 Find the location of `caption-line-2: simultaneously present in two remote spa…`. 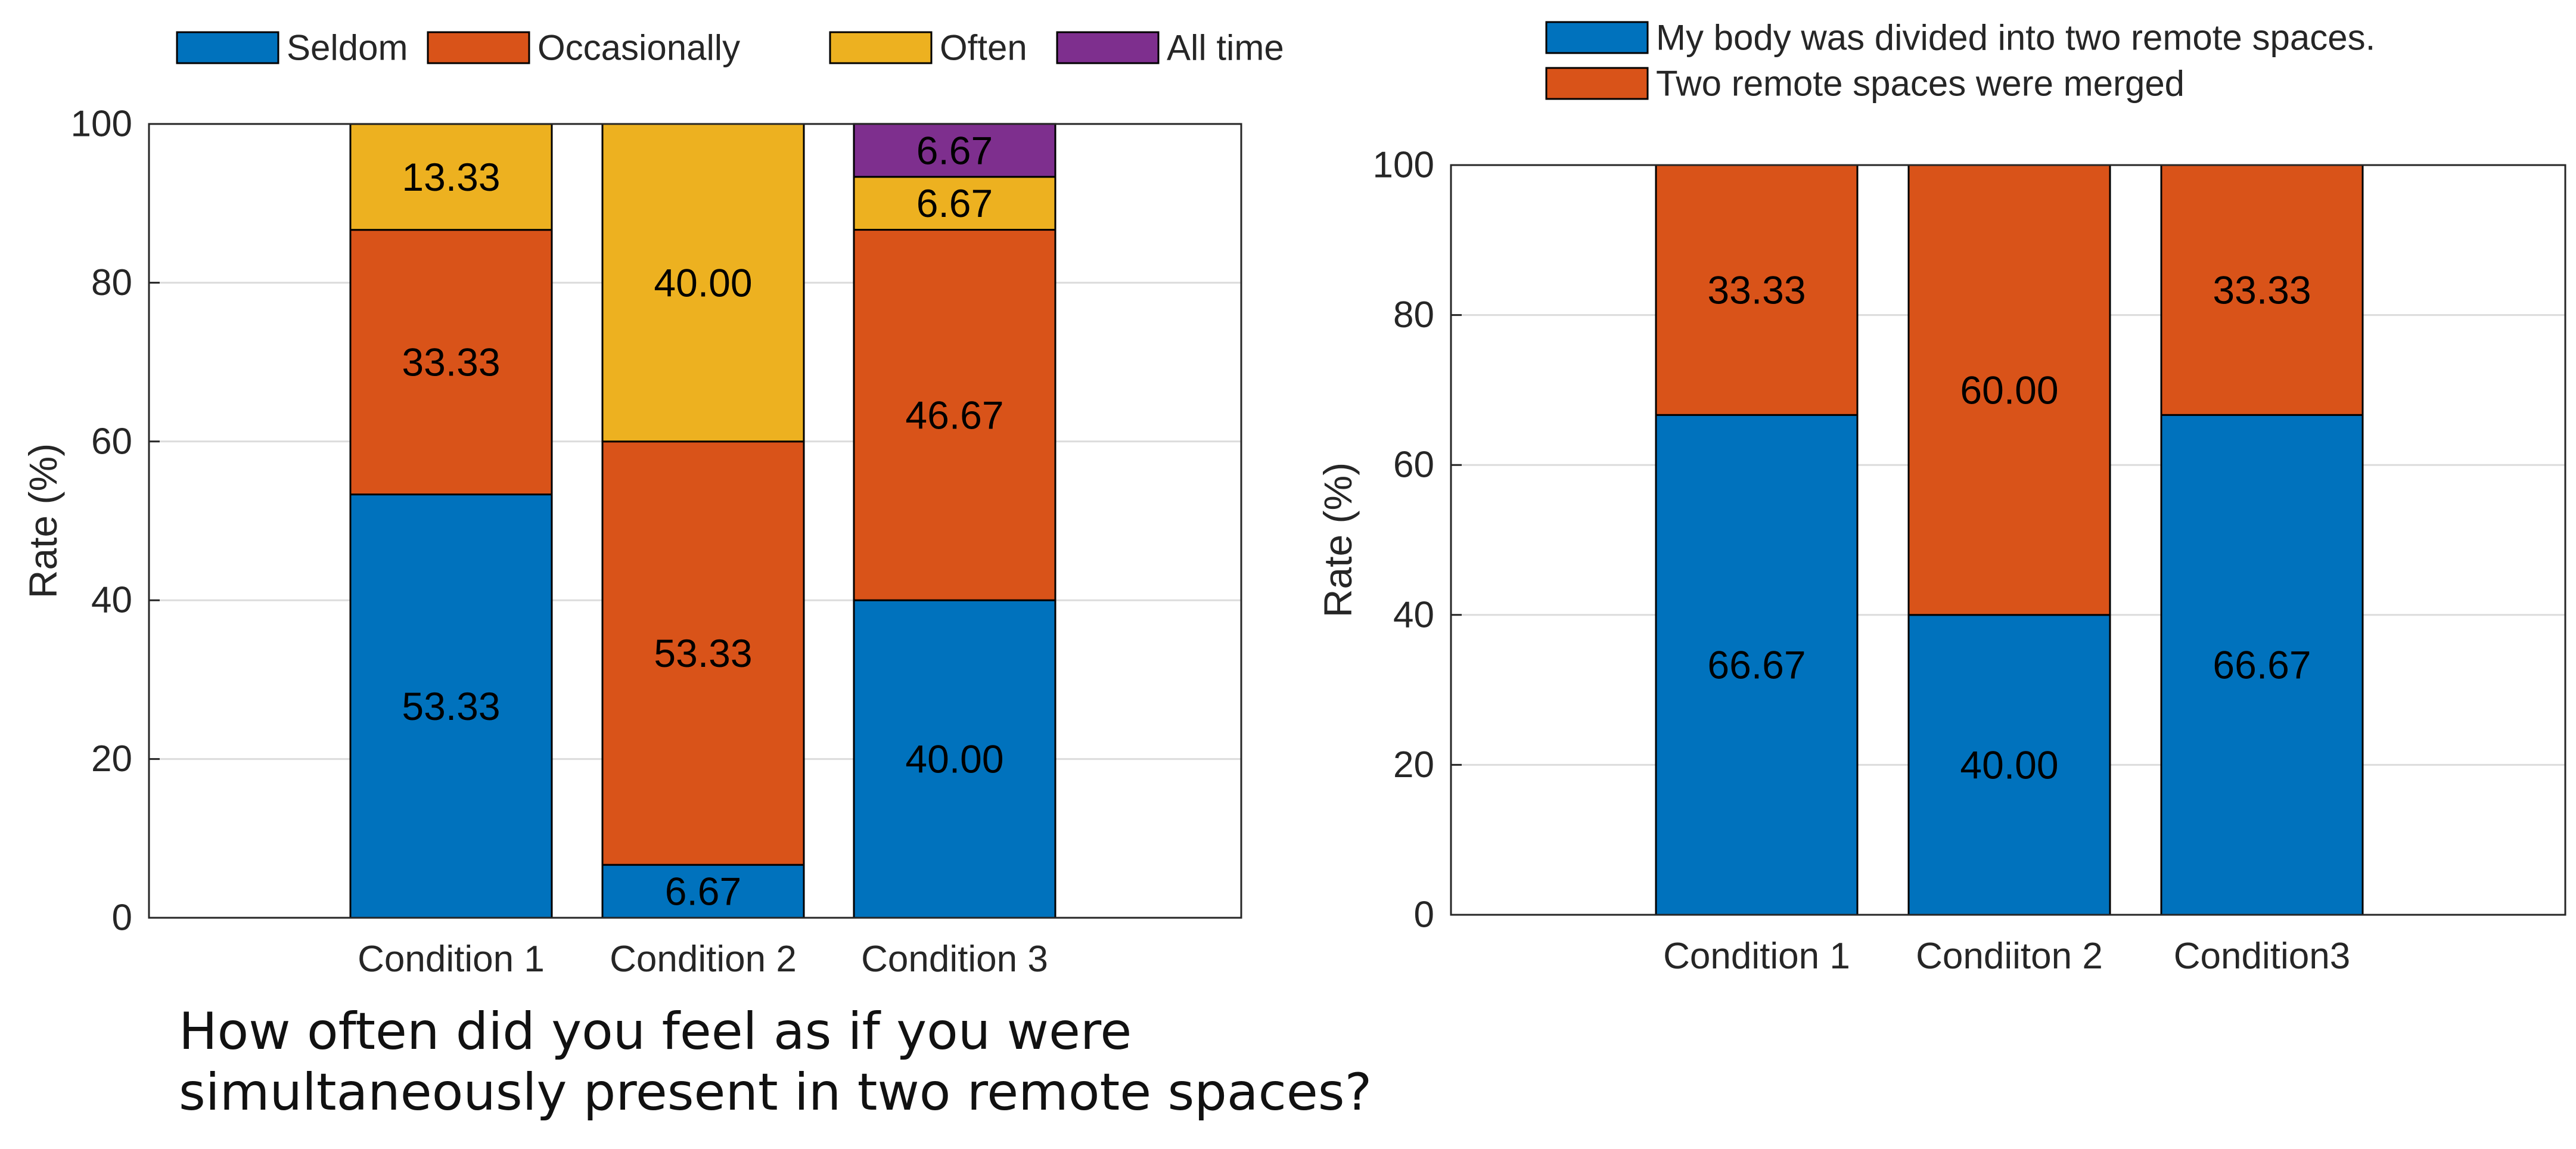

caption-line-2: simultaneously present in two remote spa… is located at coordinates (775, 1092).